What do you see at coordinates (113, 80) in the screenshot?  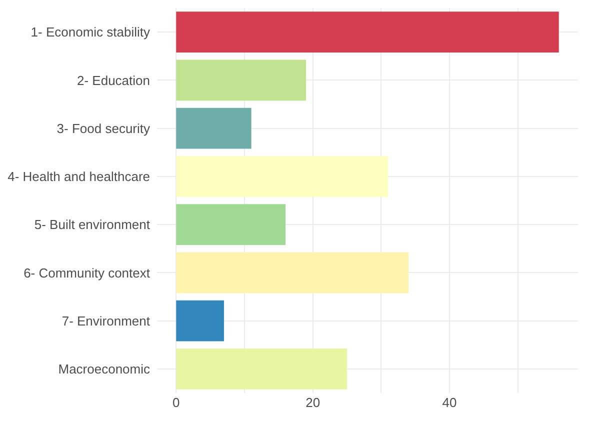 I see `y-tick-label: 2- Education` at bounding box center [113, 80].